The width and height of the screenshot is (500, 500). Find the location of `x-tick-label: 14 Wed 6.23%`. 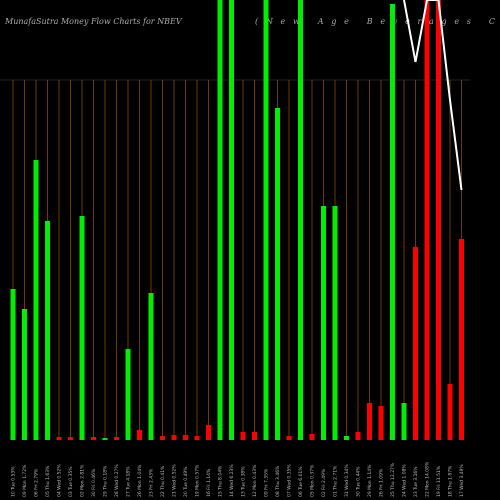

x-tick-label: 14 Wed 6.23% is located at coordinates (232, 480).